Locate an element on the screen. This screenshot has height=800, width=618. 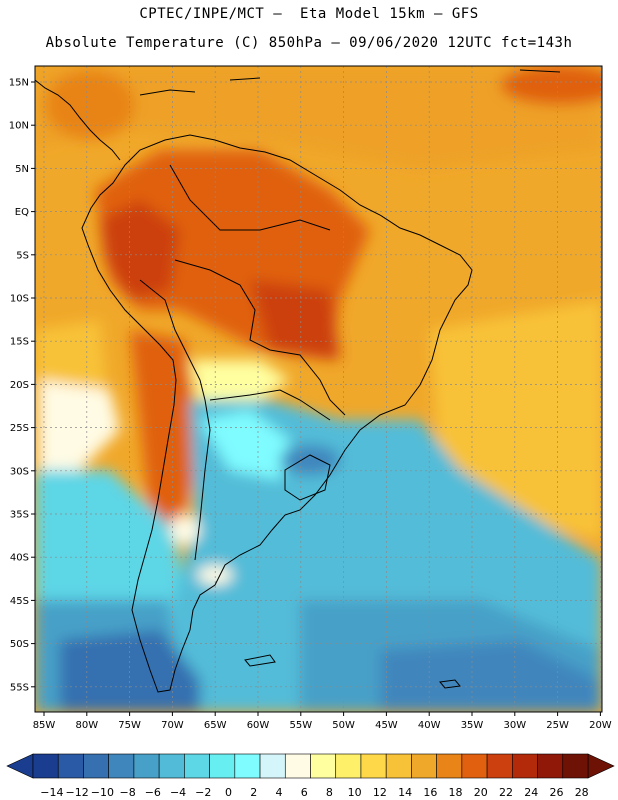
colorbar-label: 20 is located at coordinates (481, 792).